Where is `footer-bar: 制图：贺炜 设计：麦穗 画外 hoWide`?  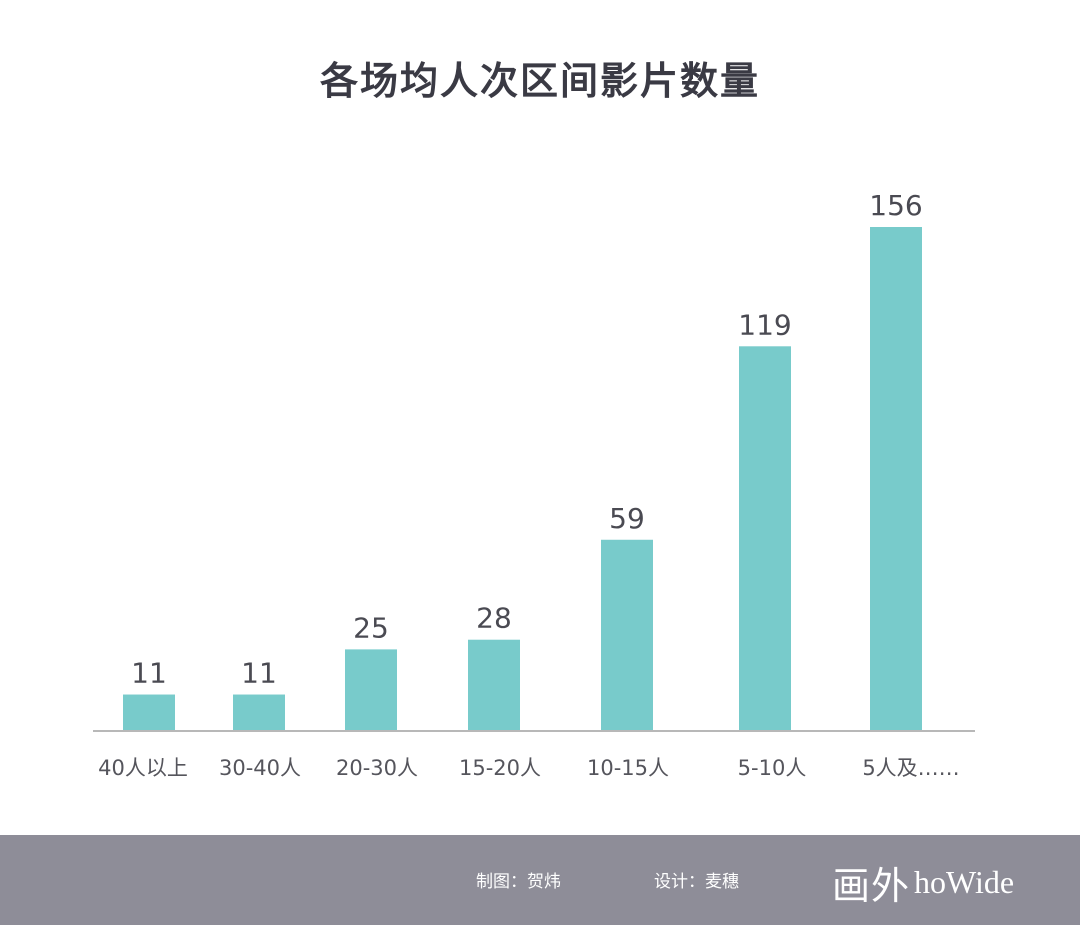
footer-bar: 制图：贺炜 设计：麦穗 画外 hoWide is located at coordinates (540, 880).